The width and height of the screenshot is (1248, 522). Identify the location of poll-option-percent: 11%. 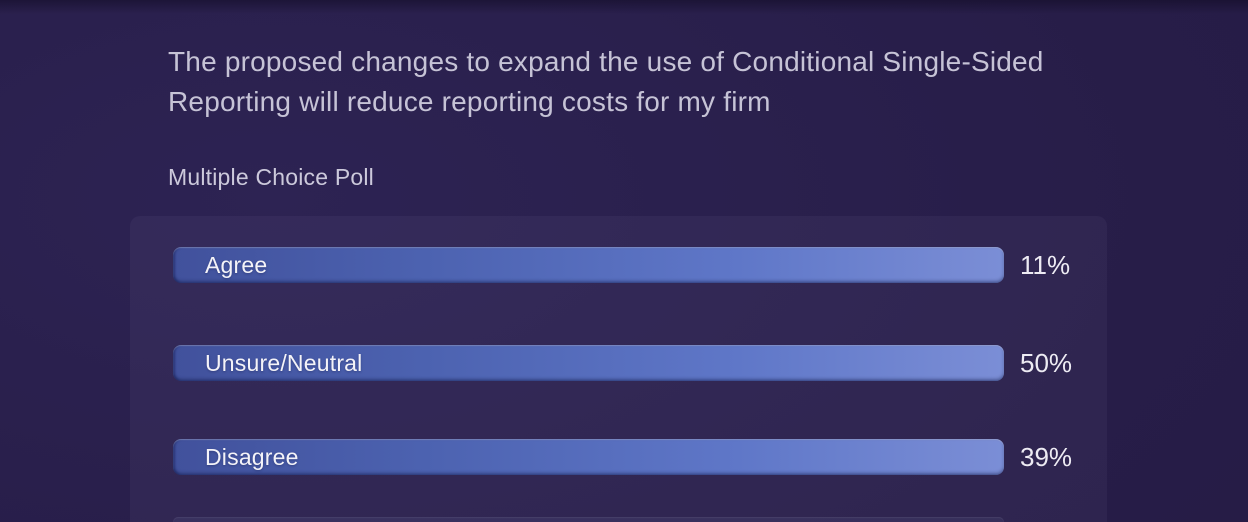
(1045, 264).